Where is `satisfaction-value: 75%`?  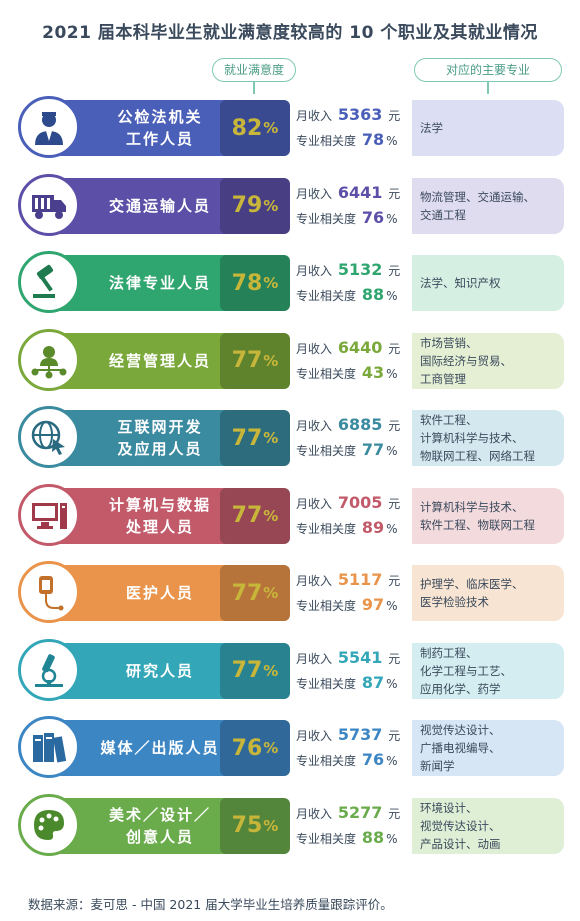 satisfaction-value: 75% is located at coordinates (255, 825).